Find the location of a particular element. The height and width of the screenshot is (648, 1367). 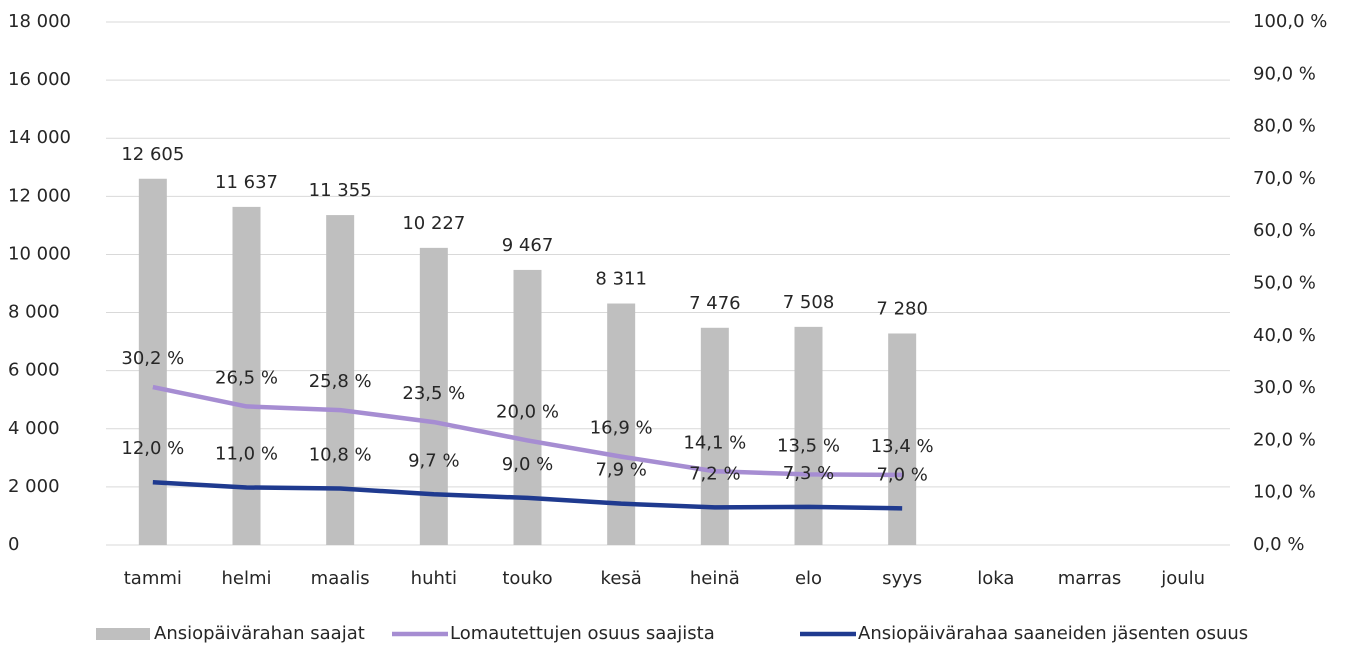

value-label: 30,2 % is located at coordinates (152, 358).